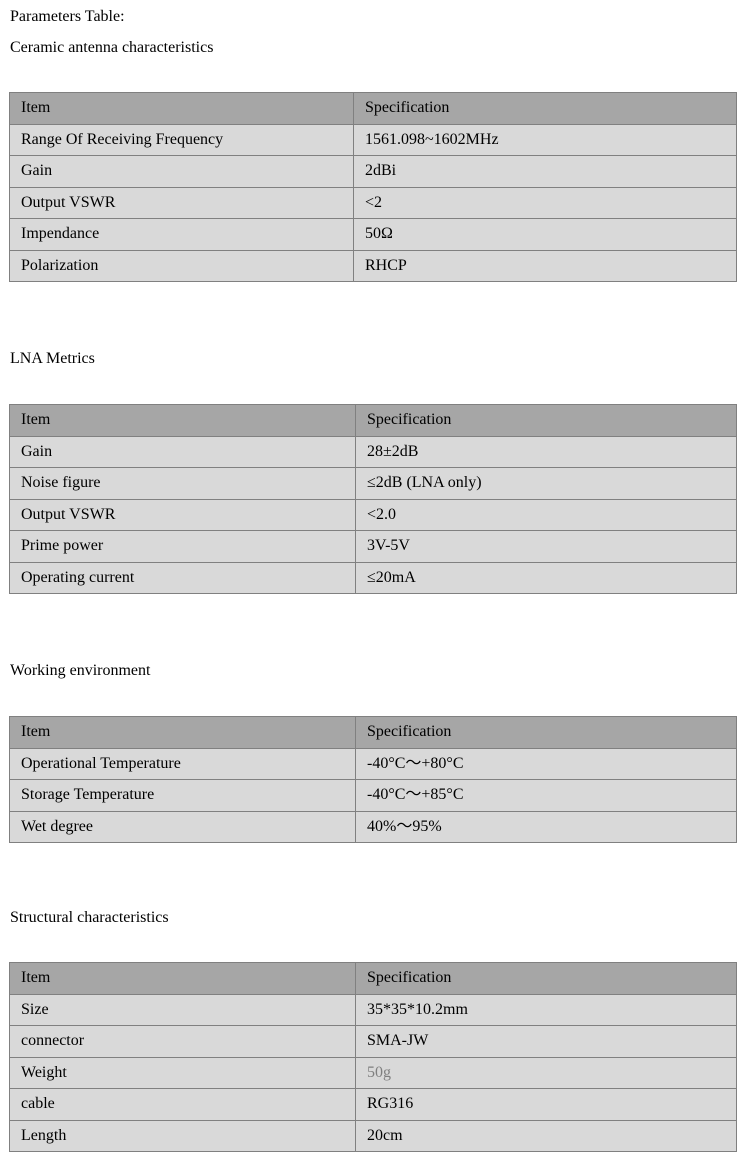  What do you see at coordinates (182, 826) in the screenshot?
I see `item-cell: Wet degree` at bounding box center [182, 826].